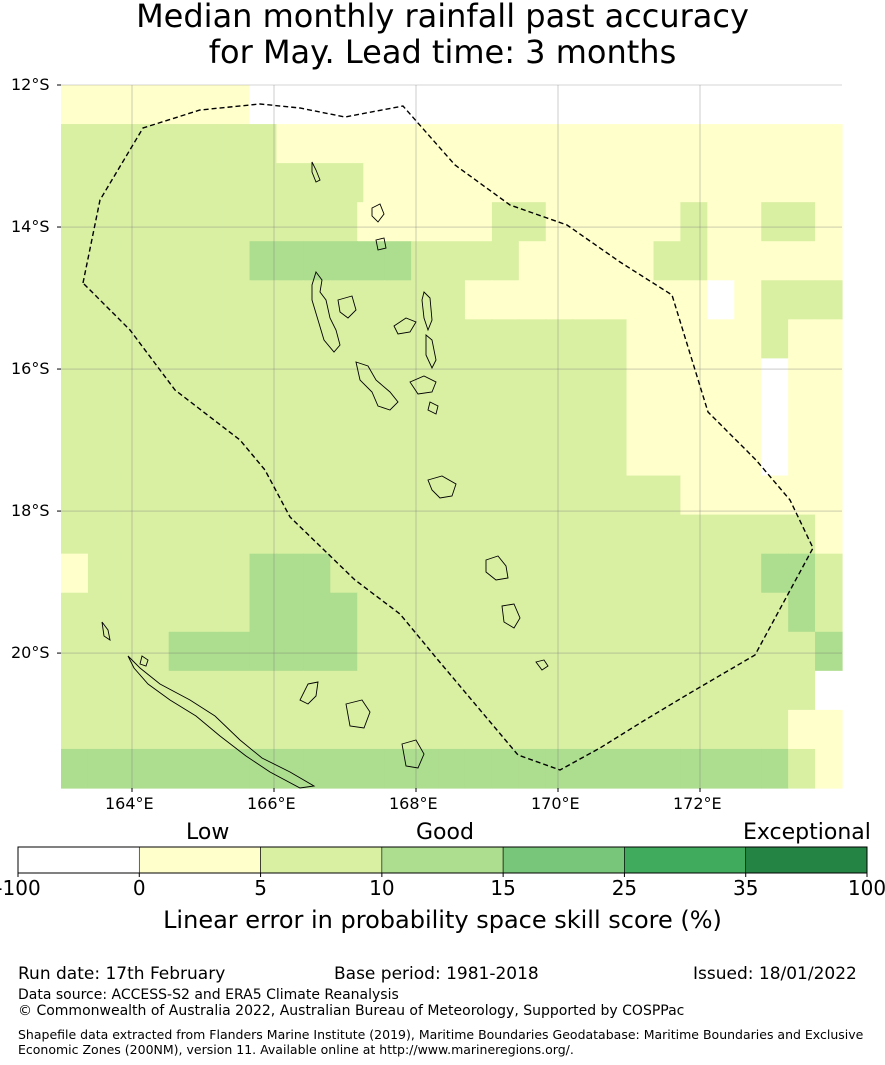  I want to click on chart-title-line1: Median monthly rainfall past accuracy, so click(442, 17).